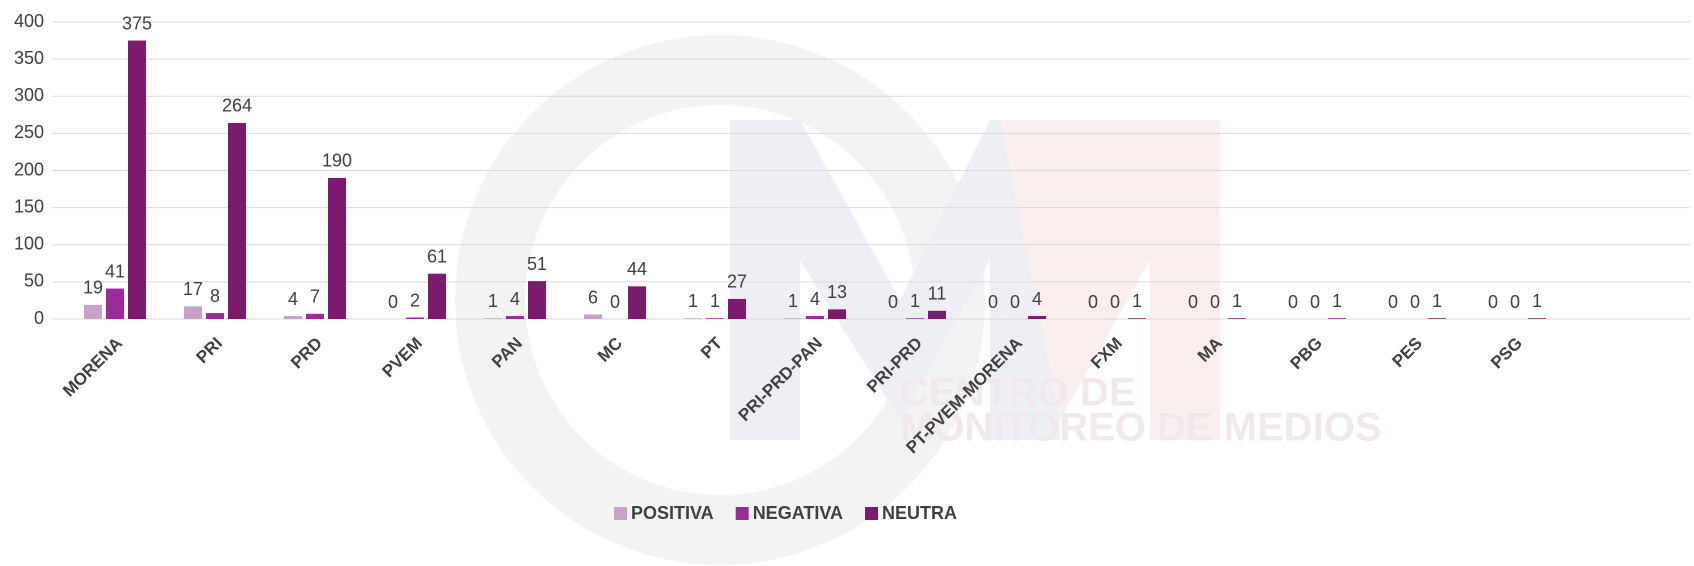 The width and height of the screenshot is (1694, 566). I want to click on x-tick-label: MC, so click(610, 350).